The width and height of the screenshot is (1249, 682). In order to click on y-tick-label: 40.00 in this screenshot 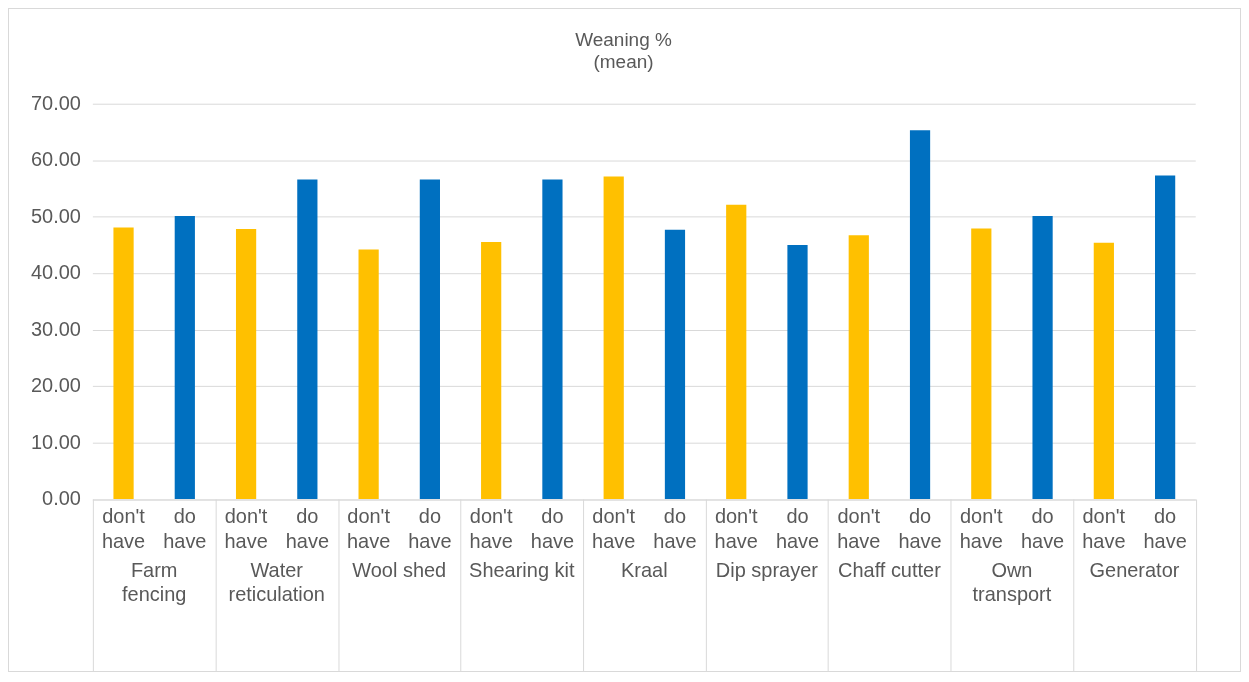, I will do `click(55, 272)`.